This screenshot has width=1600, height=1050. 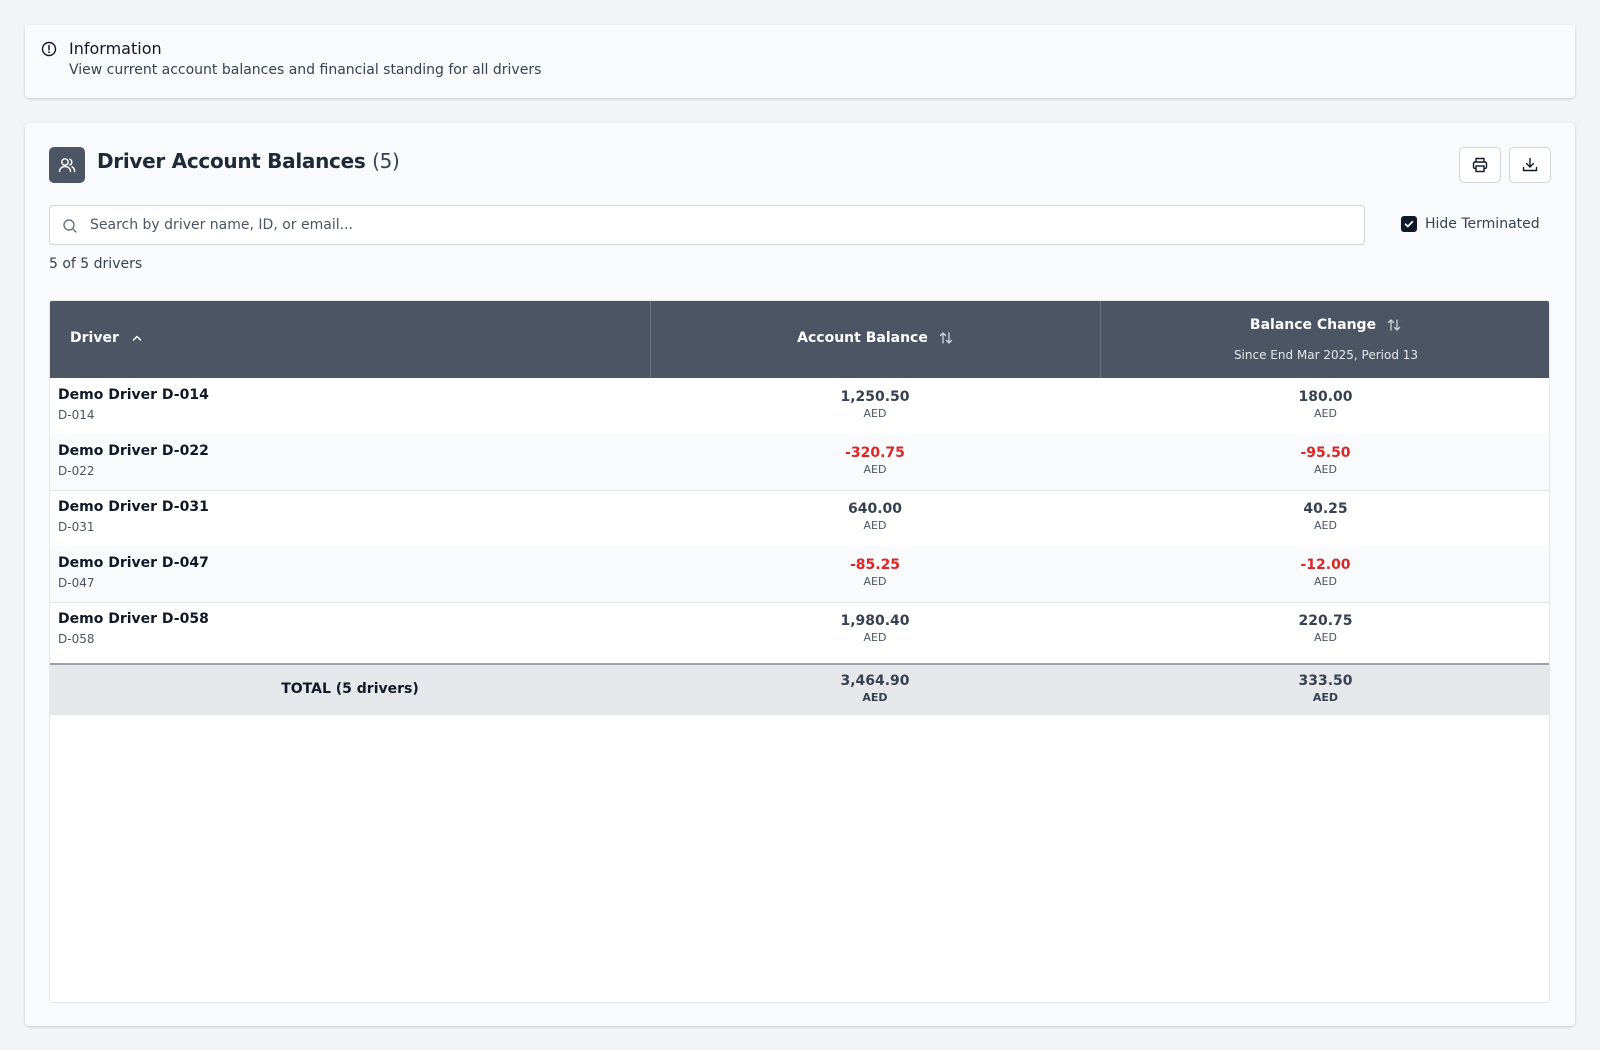 What do you see at coordinates (76, 639) in the screenshot?
I see `driver-id: D-058` at bounding box center [76, 639].